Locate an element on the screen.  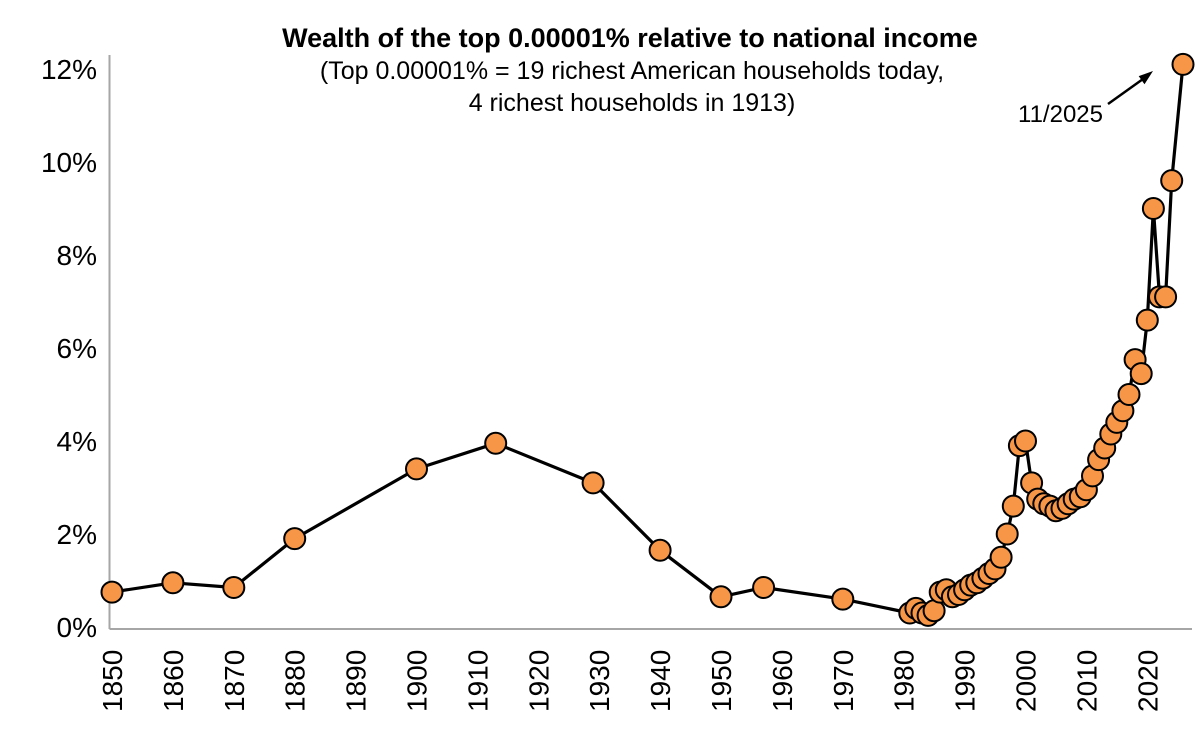
x-tick-label: 1970 is located at coordinates (843, 681).